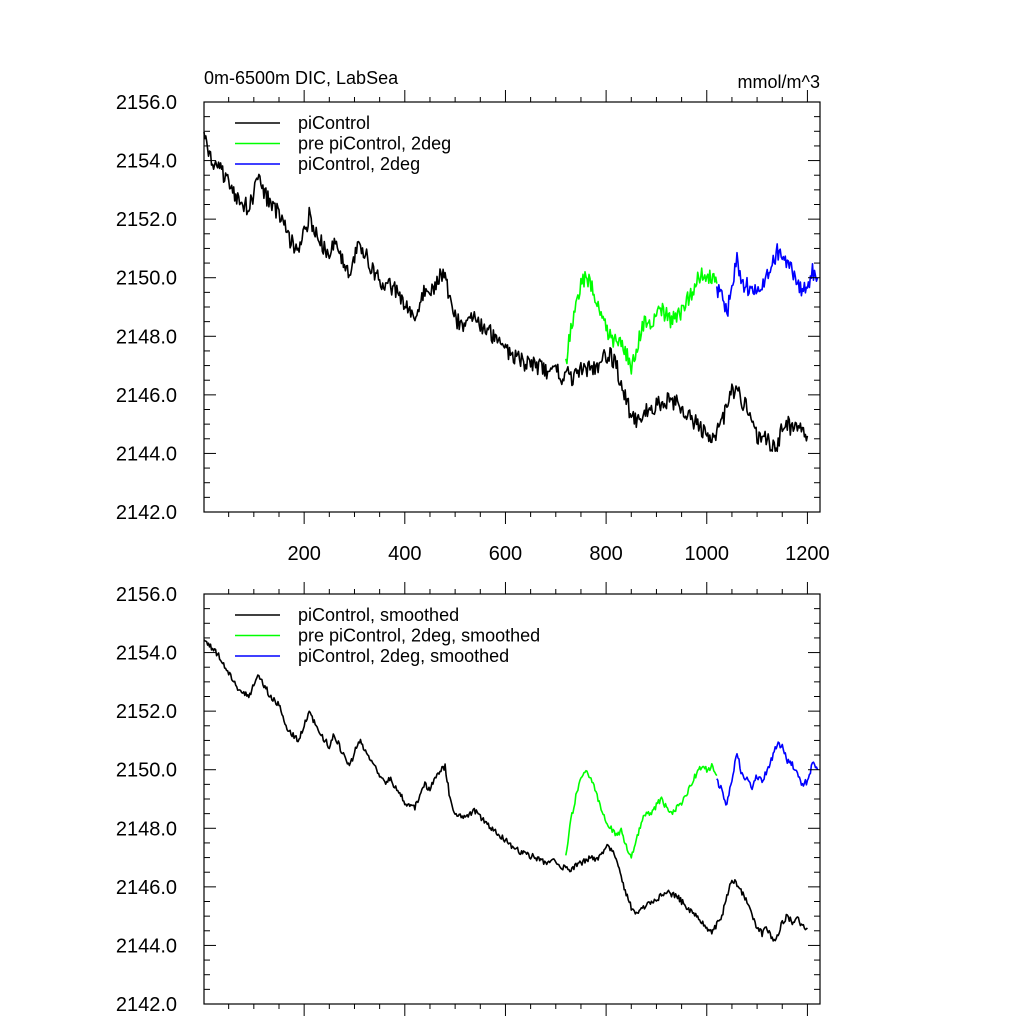  What do you see at coordinates (807, 554) in the screenshot?
I see `x-tick-label: 1200` at bounding box center [807, 554].